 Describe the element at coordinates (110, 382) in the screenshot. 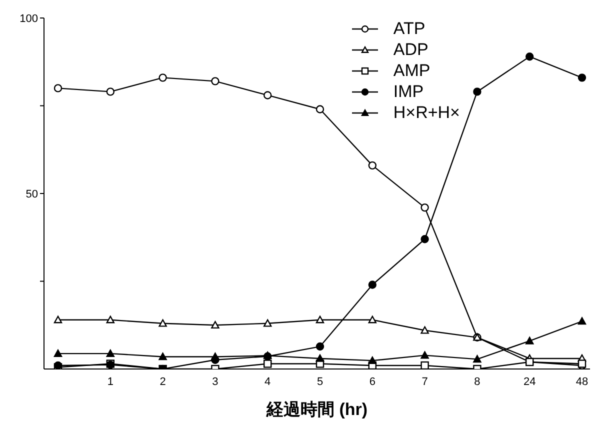

I see `x-tick-label: 1` at that location.